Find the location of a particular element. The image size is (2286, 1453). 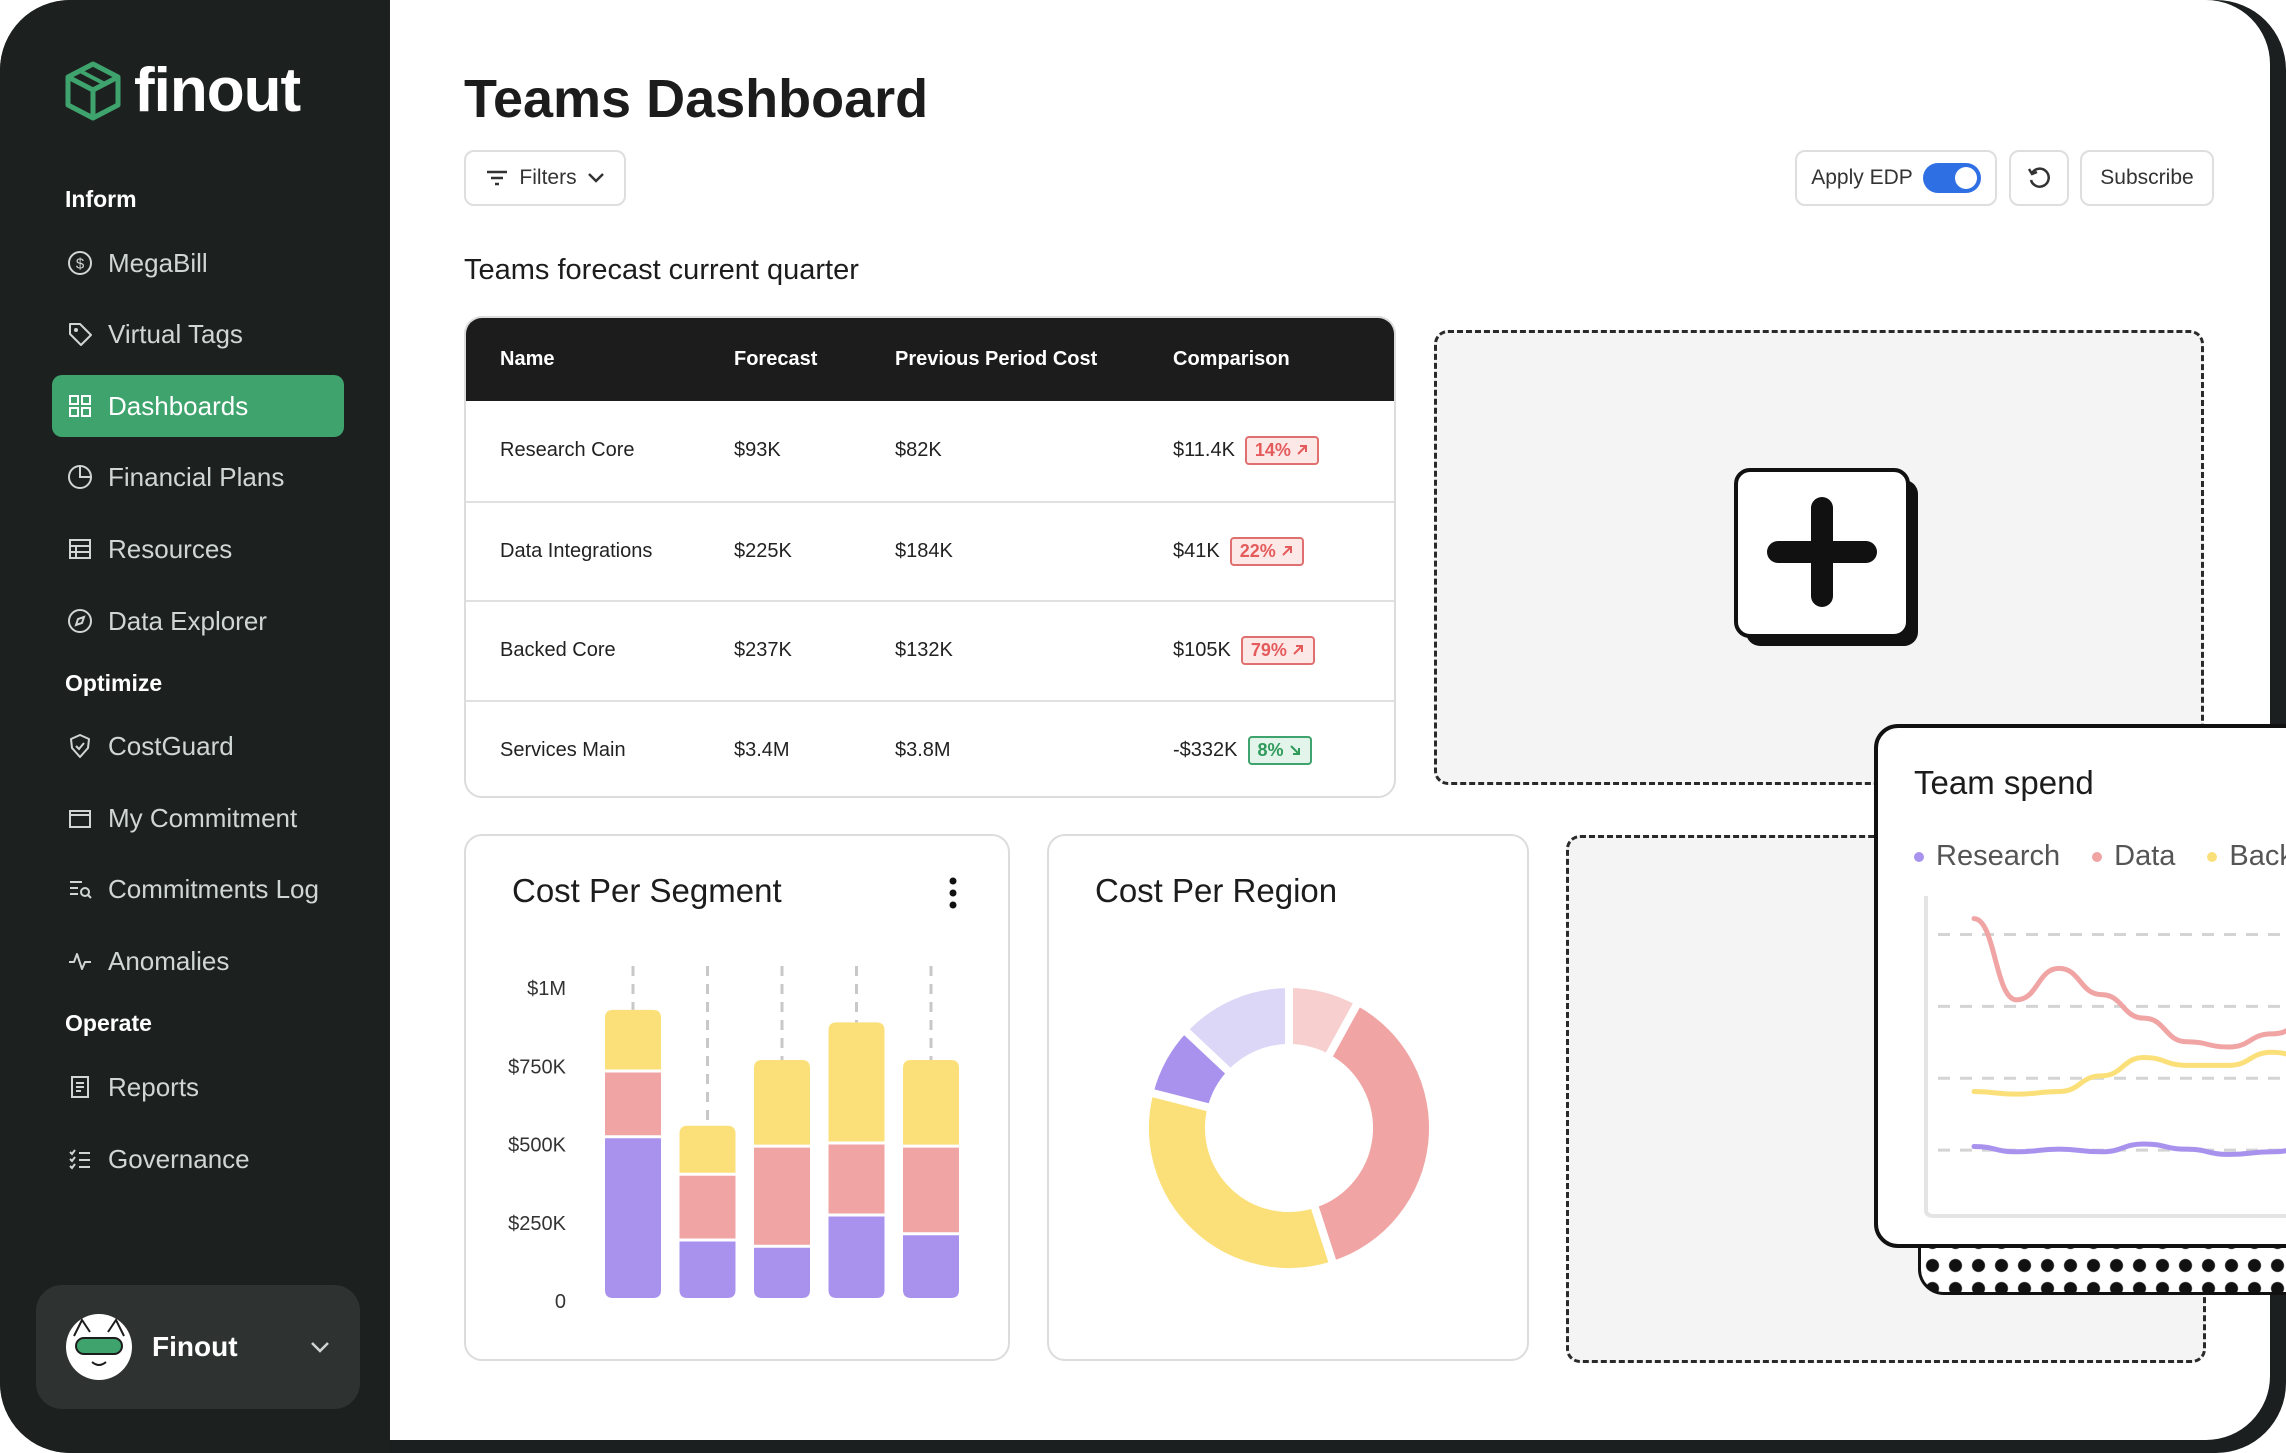

series-line-research is located at coordinates (2128, 1149).